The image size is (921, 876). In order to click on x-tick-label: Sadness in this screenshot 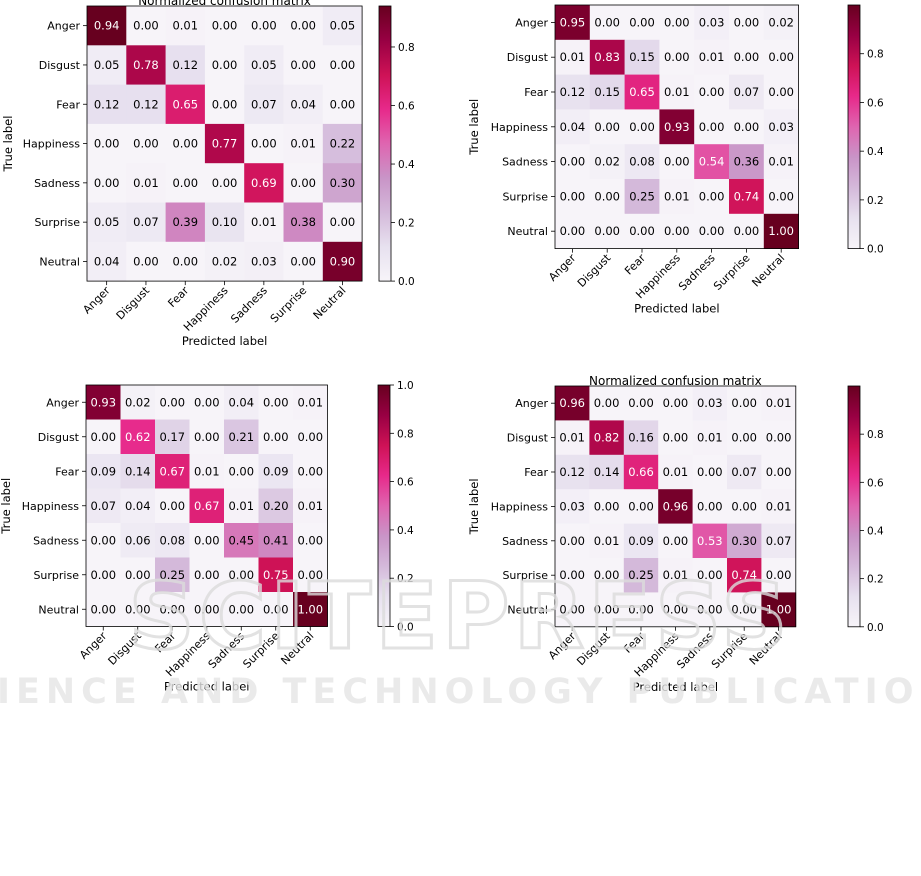, I will do `click(697, 272)`.